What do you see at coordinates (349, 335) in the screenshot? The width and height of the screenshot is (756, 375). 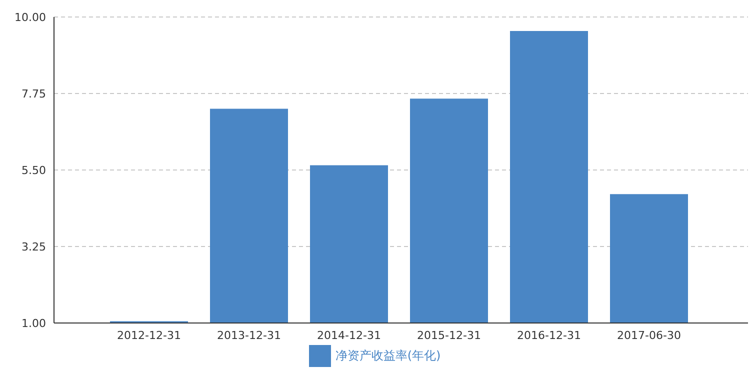 I see `x-tick-label: 2014-12-31` at bounding box center [349, 335].